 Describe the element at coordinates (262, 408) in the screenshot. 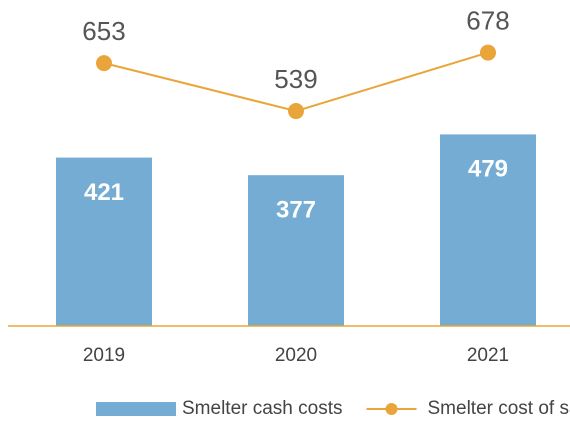

I see `legend-label: Smelter cash costs` at that location.